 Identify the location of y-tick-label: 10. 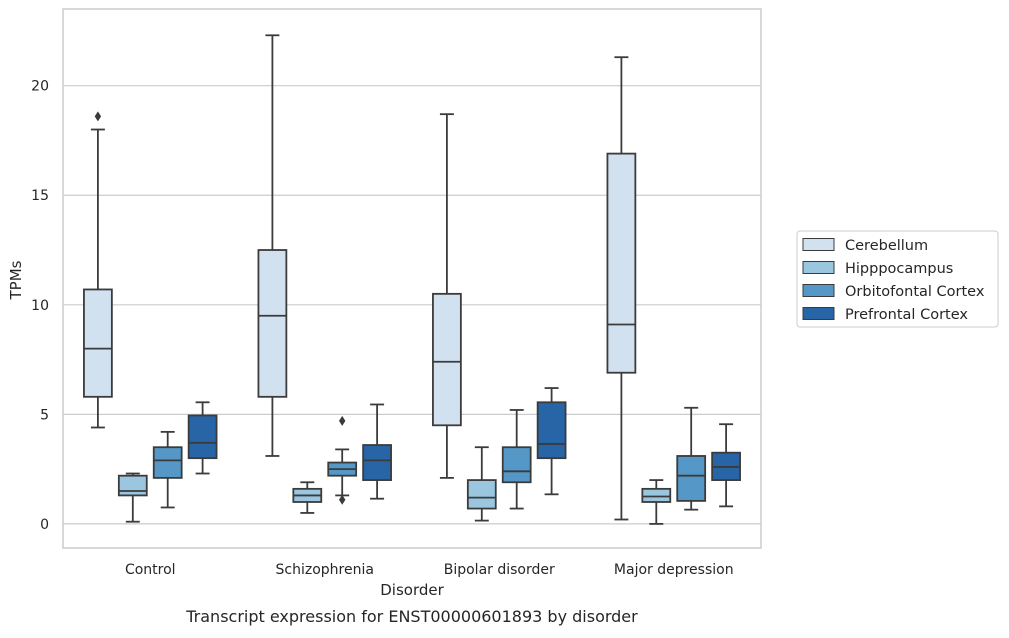
(40, 306).